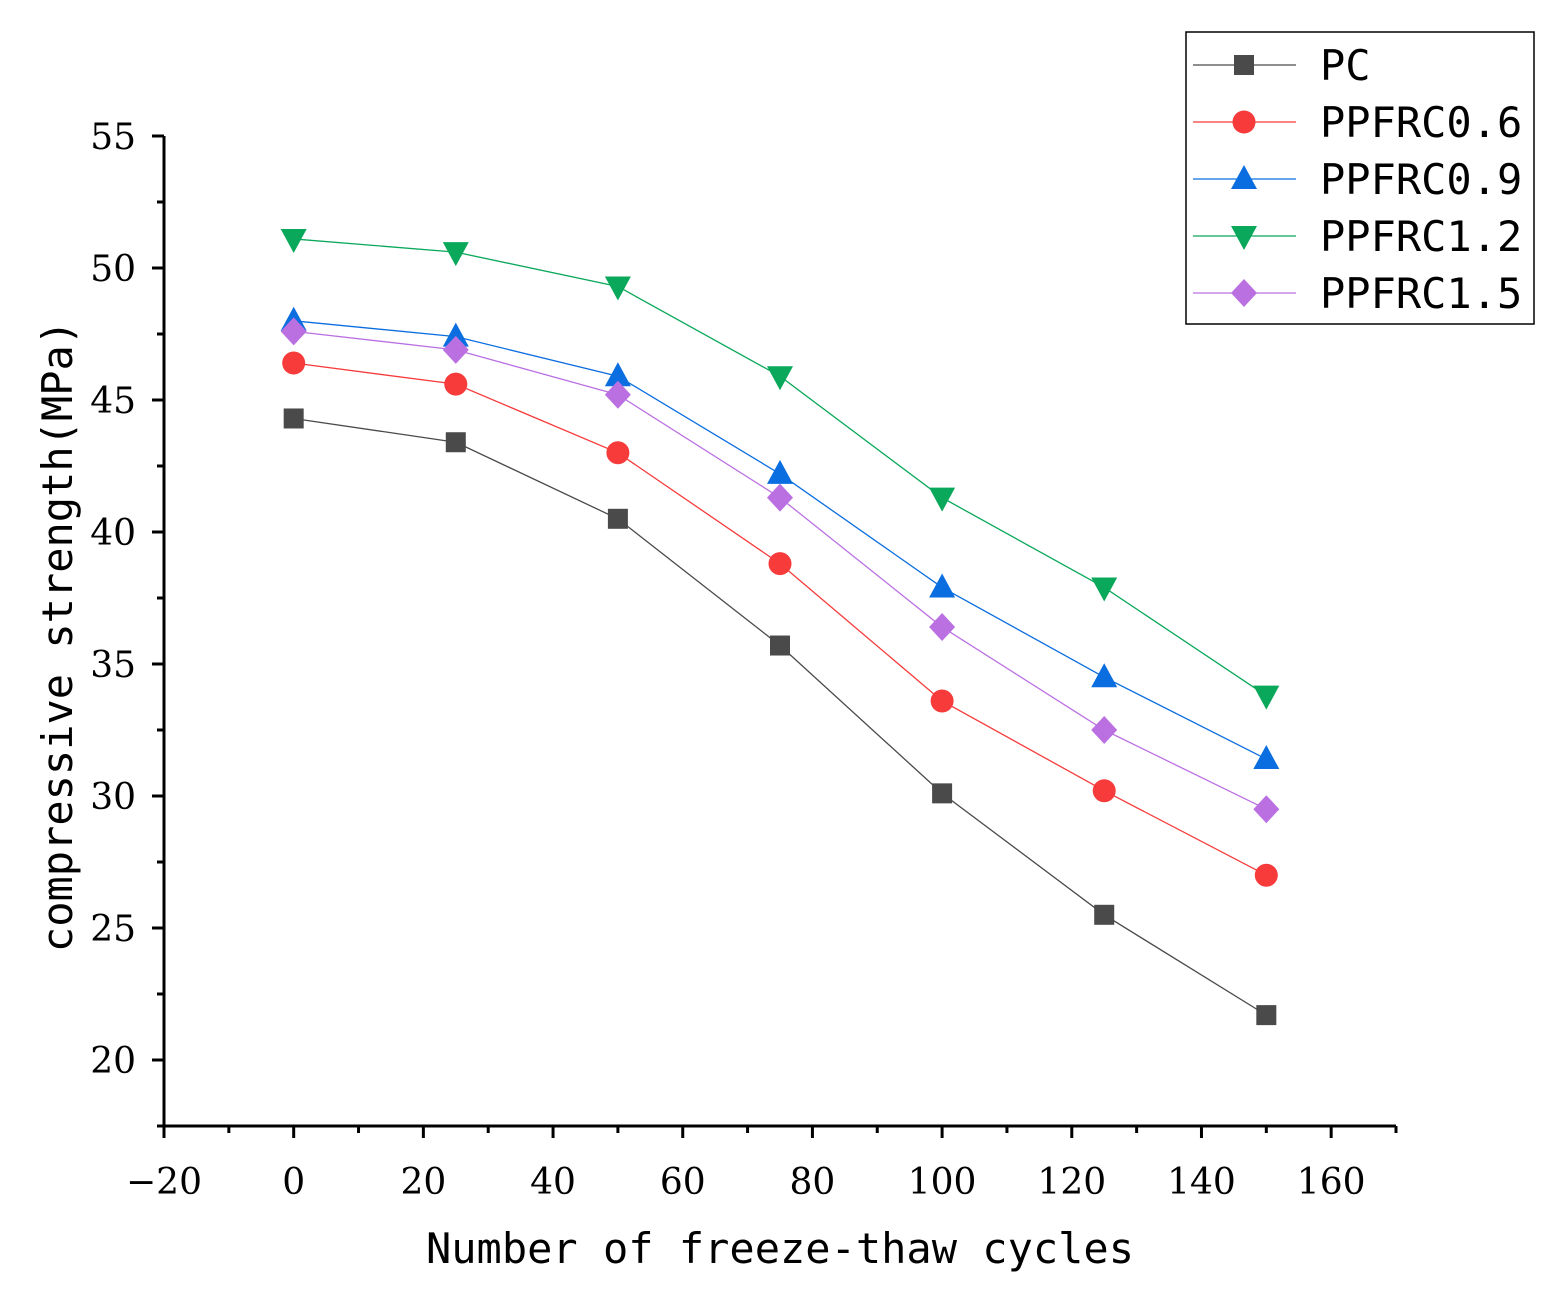 This screenshot has width=1564, height=1297. Describe the element at coordinates (113, 269) in the screenshot. I see `y-tick-label: 50` at that location.